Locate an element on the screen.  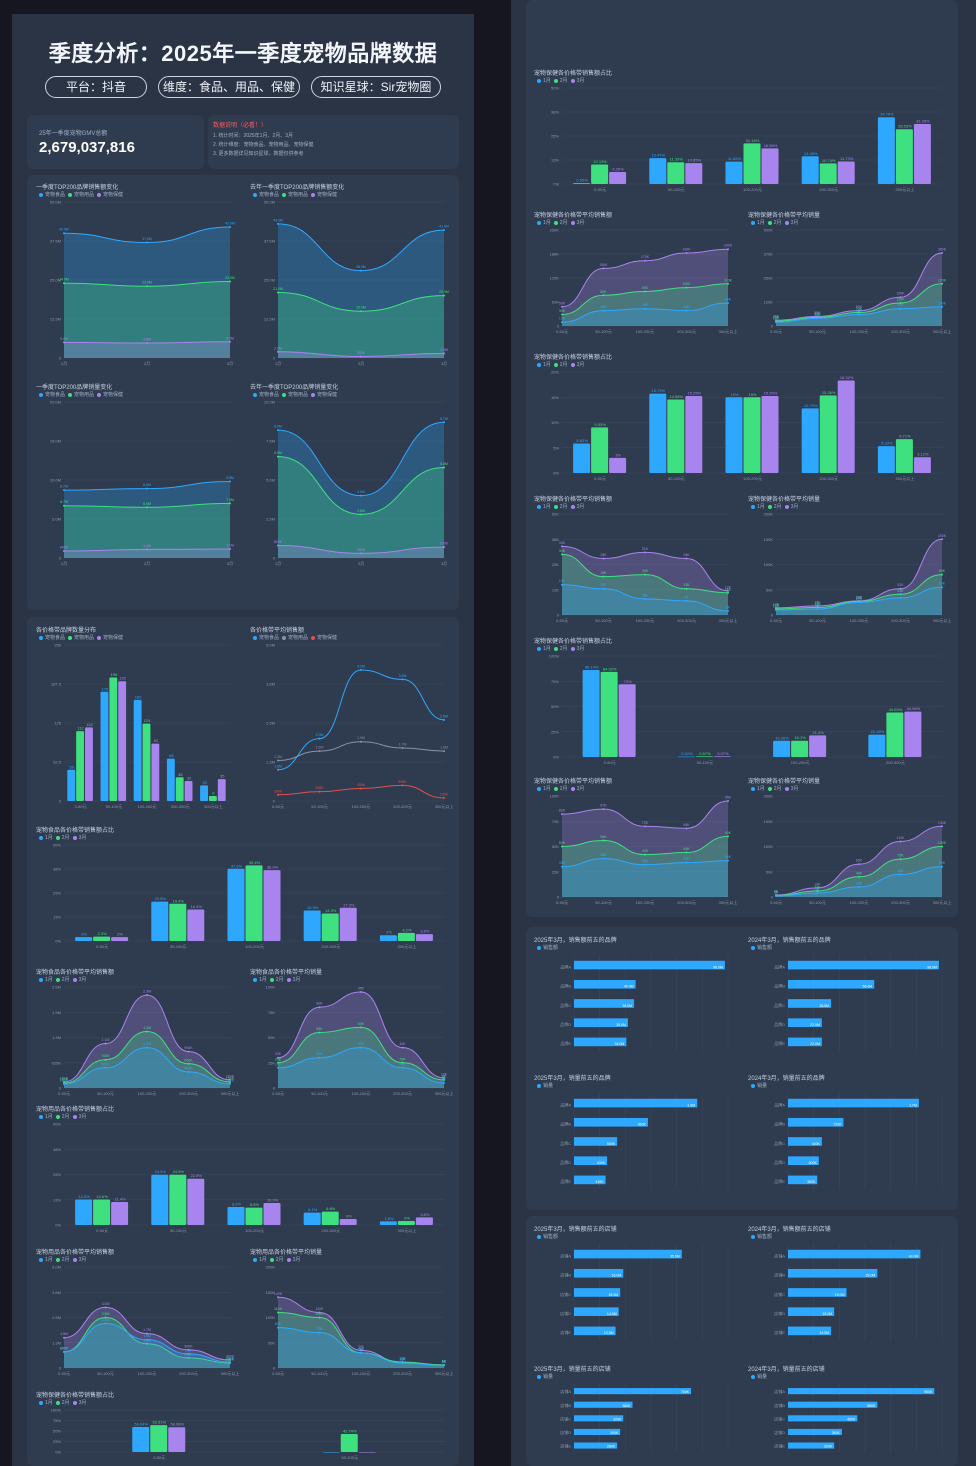
series-line is located at coordinates (361, 791).